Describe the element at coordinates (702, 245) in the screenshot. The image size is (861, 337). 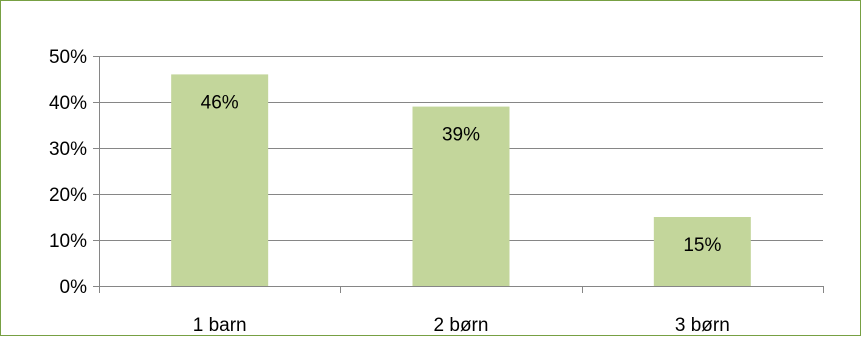
I see `data-label: 15%` at that location.